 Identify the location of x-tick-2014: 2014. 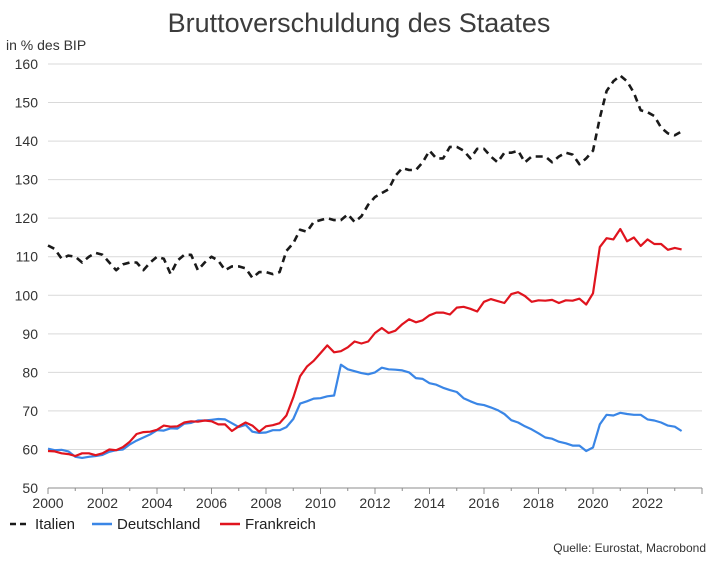
(429, 503).